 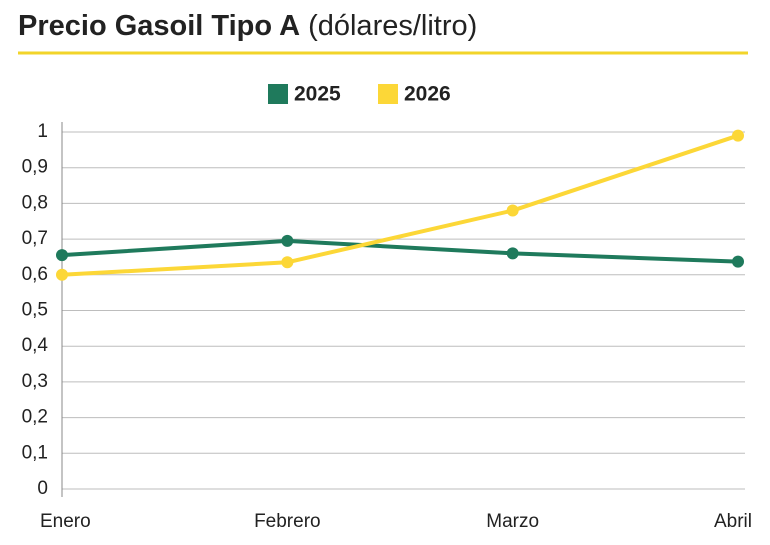 I want to click on y-tick-label: 1, so click(x=42, y=131).